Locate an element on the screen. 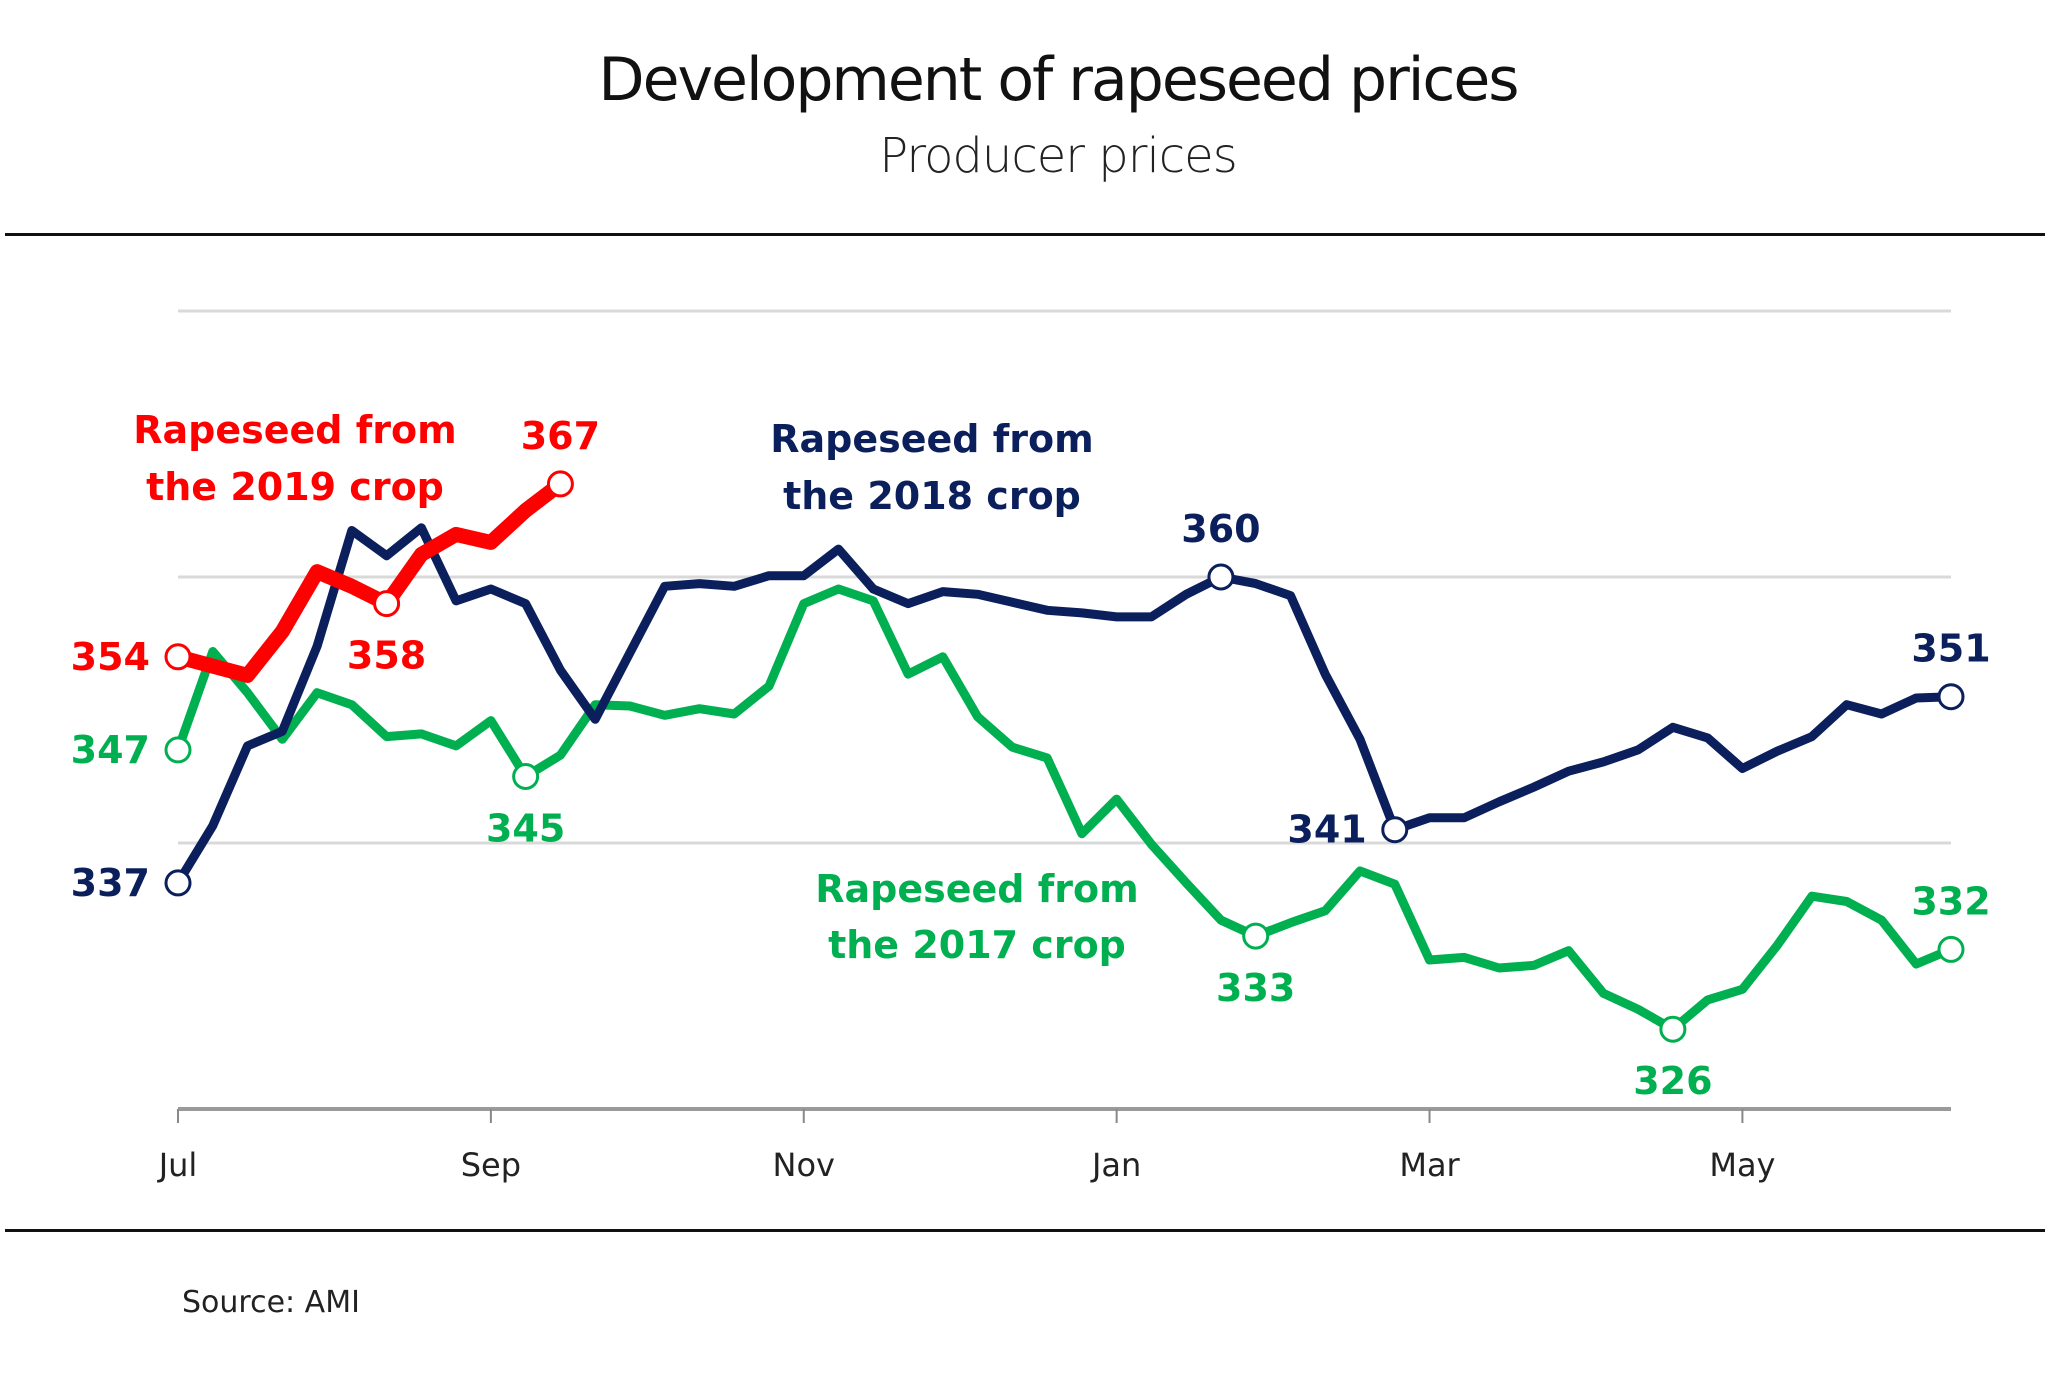 This screenshot has width=2048, height=1400. series-label-2019-line1: Rapeseed from is located at coordinates (294, 430).